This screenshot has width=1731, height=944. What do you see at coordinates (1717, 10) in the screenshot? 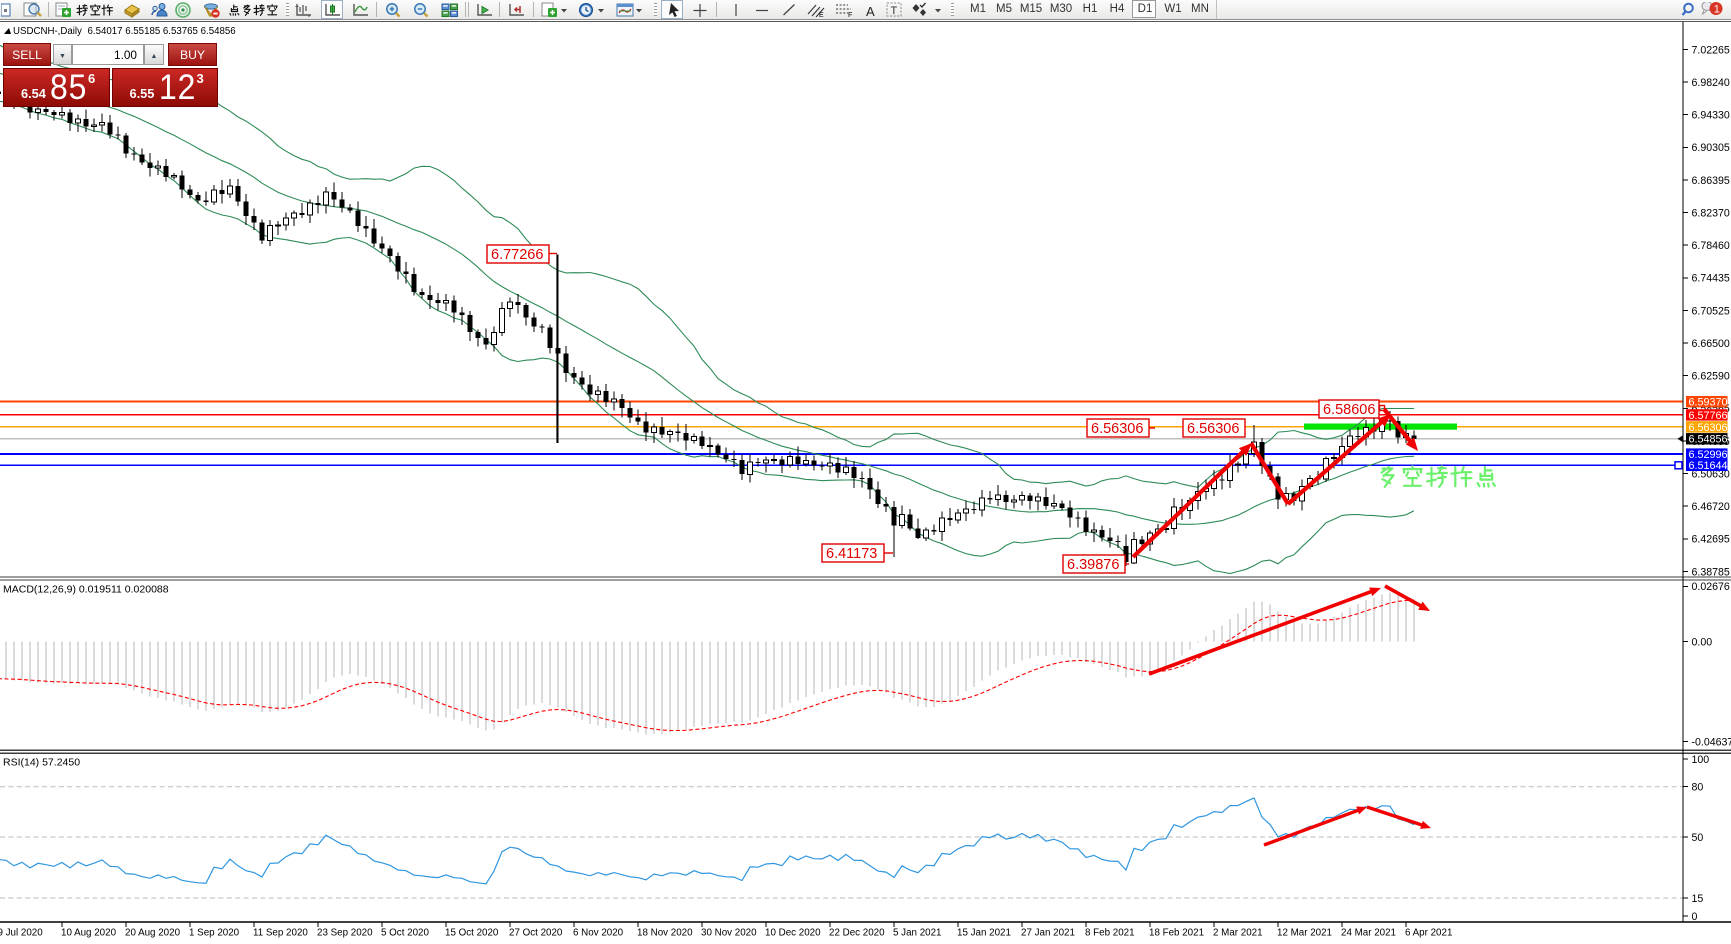
I see `svg-text: 1` at bounding box center [1717, 10].